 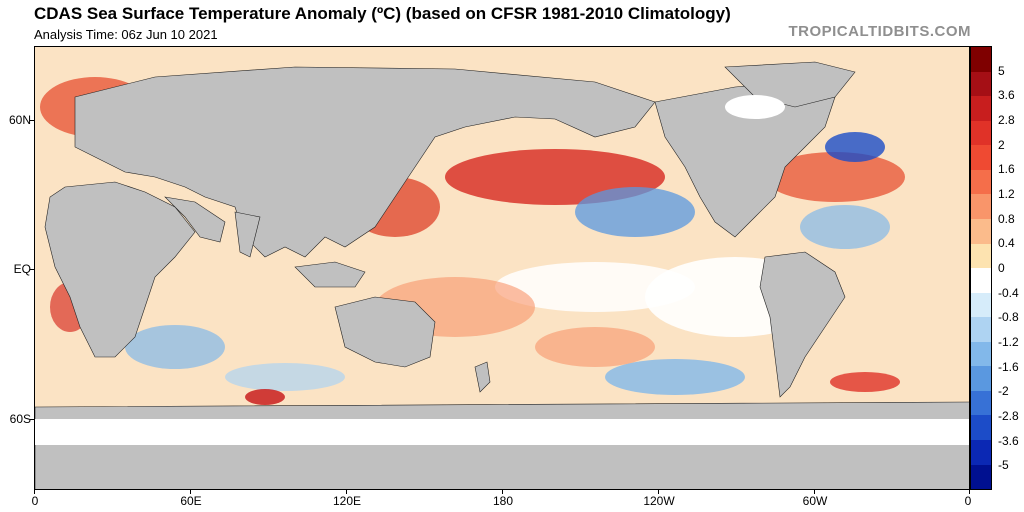 What do you see at coordinates (1006, 95) in the screenshot?
I see `colorbar-label: 3.6` at bounding box center [1006, 95].